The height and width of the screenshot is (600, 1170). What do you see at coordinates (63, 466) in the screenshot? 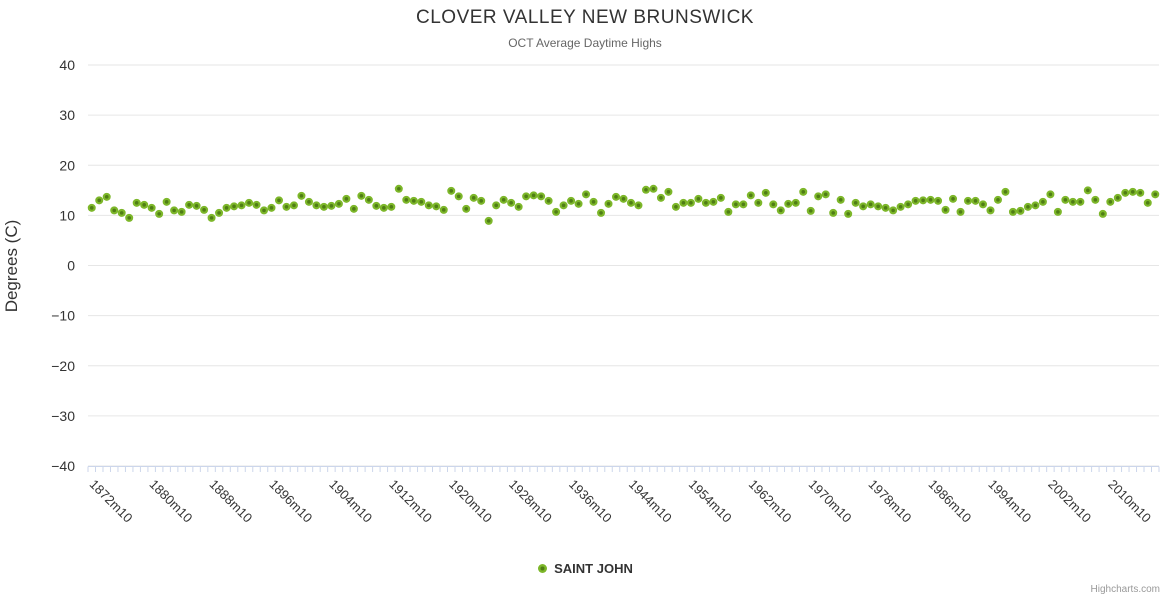
I see `svg-text: −40` at bounding box center [63, 466].